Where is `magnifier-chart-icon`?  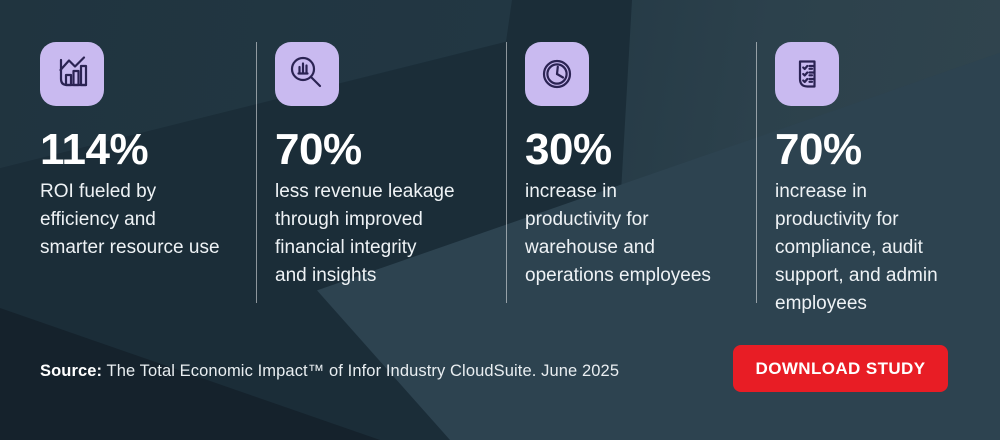 magnifier-chart-icon is located at coordinates (307, 74).